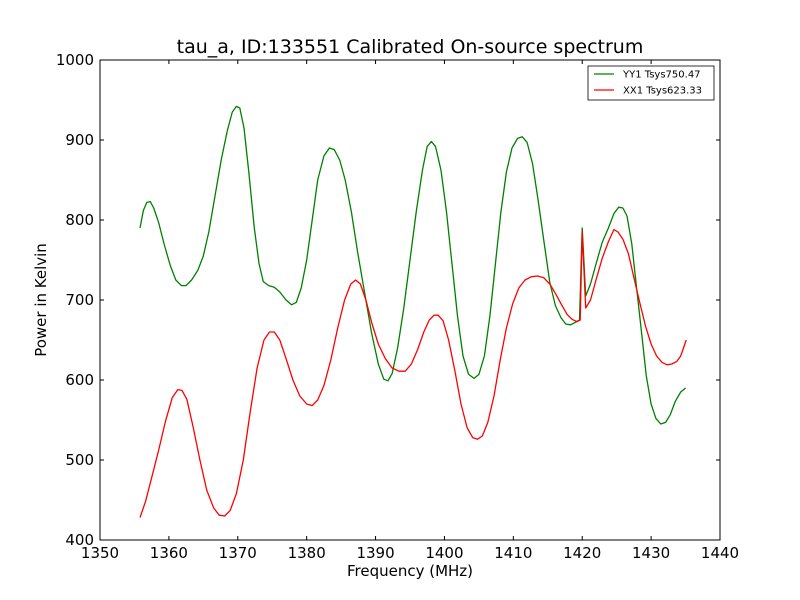  Describe the element at coordinates (582, 553) in the screenshot. I see `x-tick-label-1420: 1420` at that location.